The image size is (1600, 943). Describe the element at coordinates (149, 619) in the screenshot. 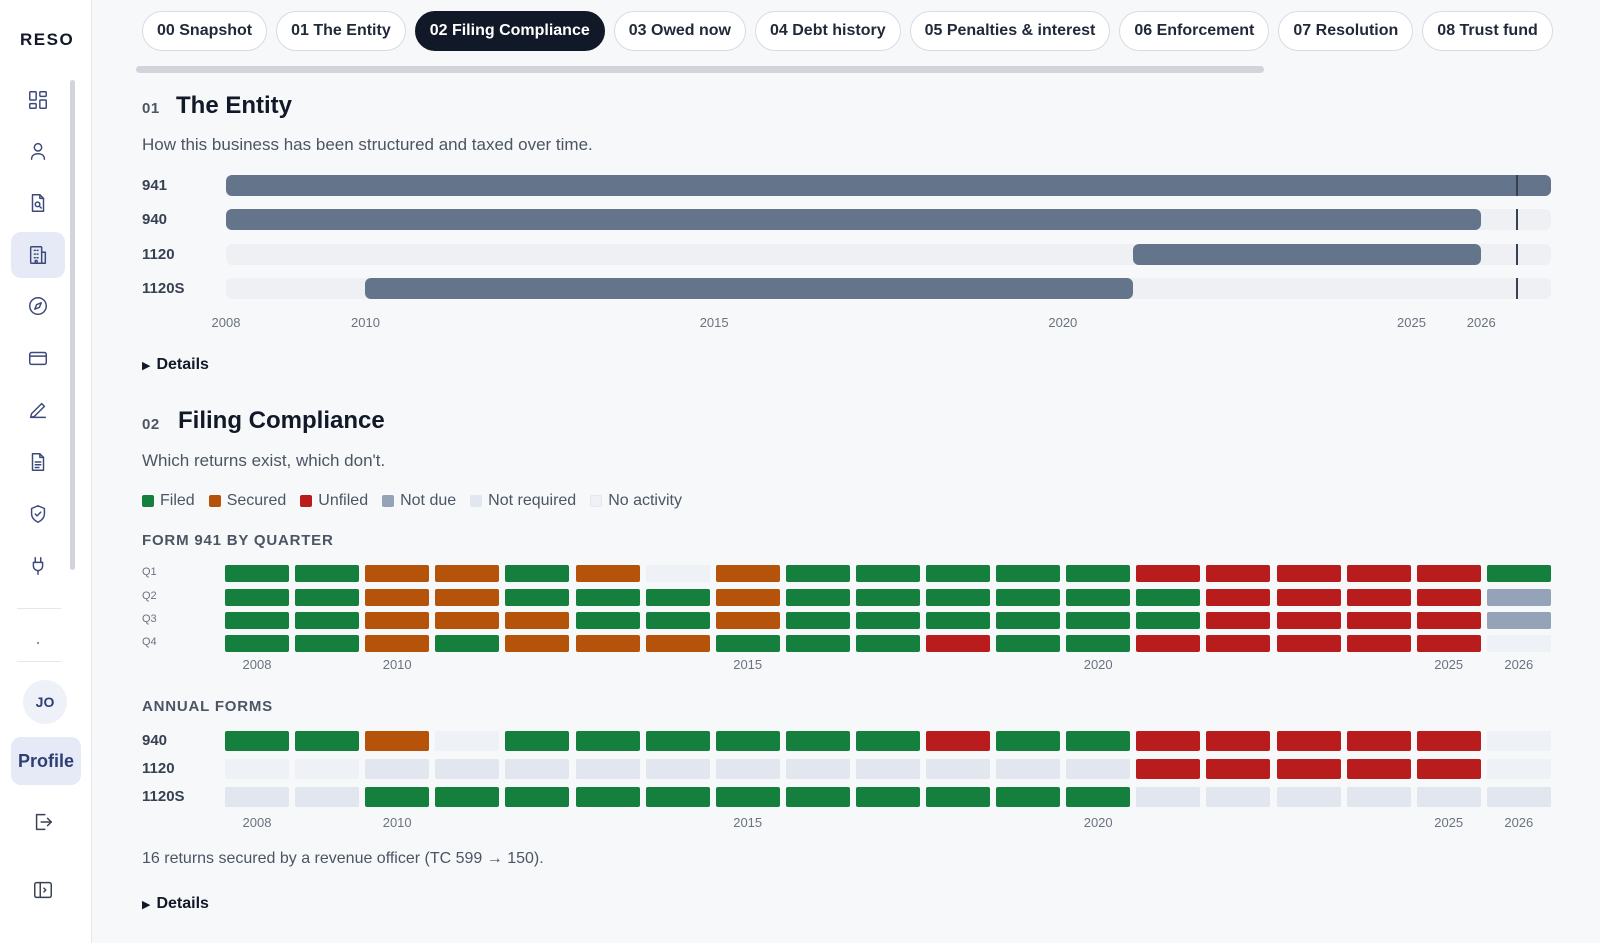

I see `quarter-label: Q3` at that location.